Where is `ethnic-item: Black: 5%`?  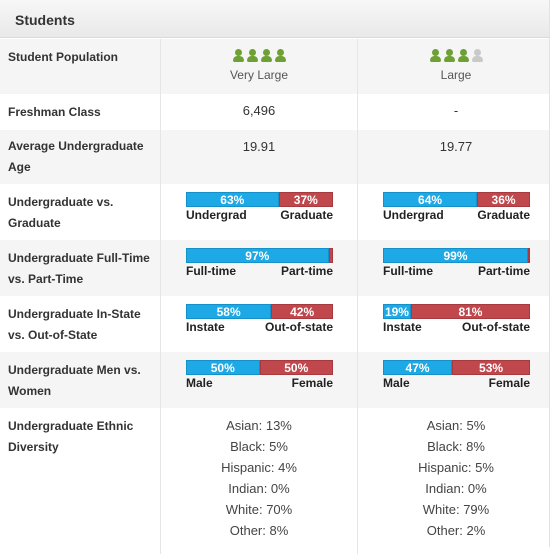
ethnic-item: Black: 5% is located at coordinates (259, 446).